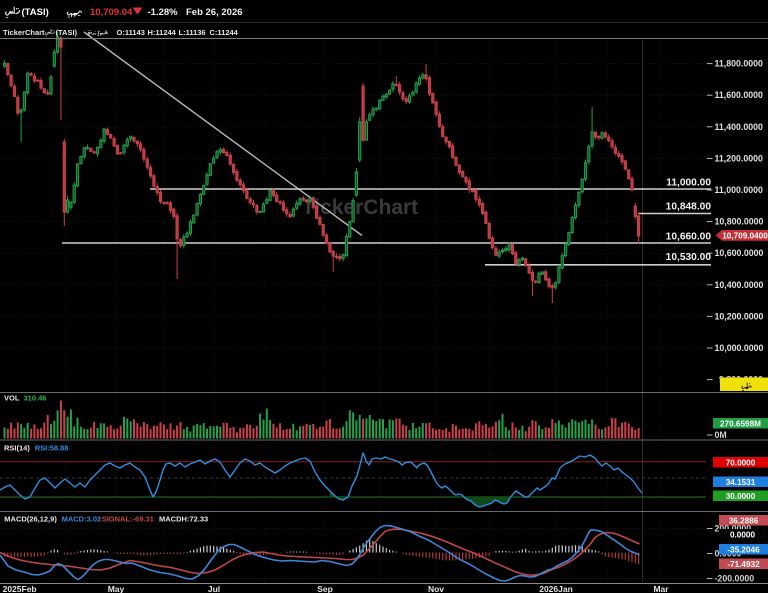  I want to click on svg-text: 11,200.0000, so click(739, 158).